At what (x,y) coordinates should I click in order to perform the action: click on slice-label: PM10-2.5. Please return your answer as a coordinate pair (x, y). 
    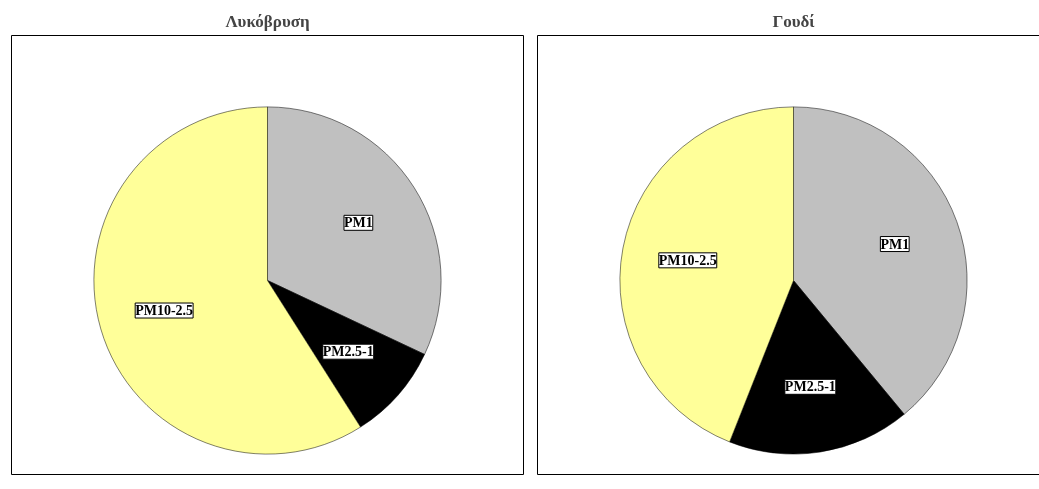
    Looking at the image, I should click on (687, 260).